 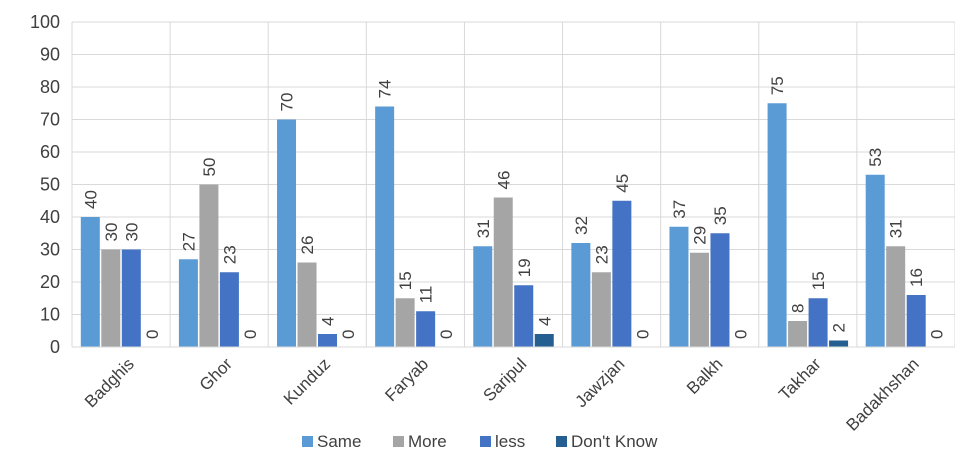 What do you see at coordinates (504, 379) in the screenshot?
I see `x-tick-label: Saripul` at bounding box center [504, 379].